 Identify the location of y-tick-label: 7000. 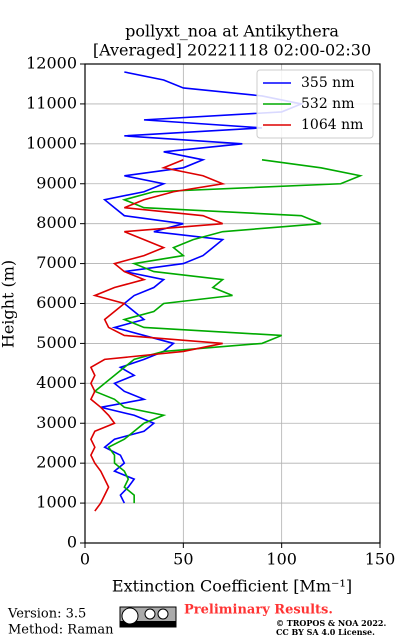
(56, 262).